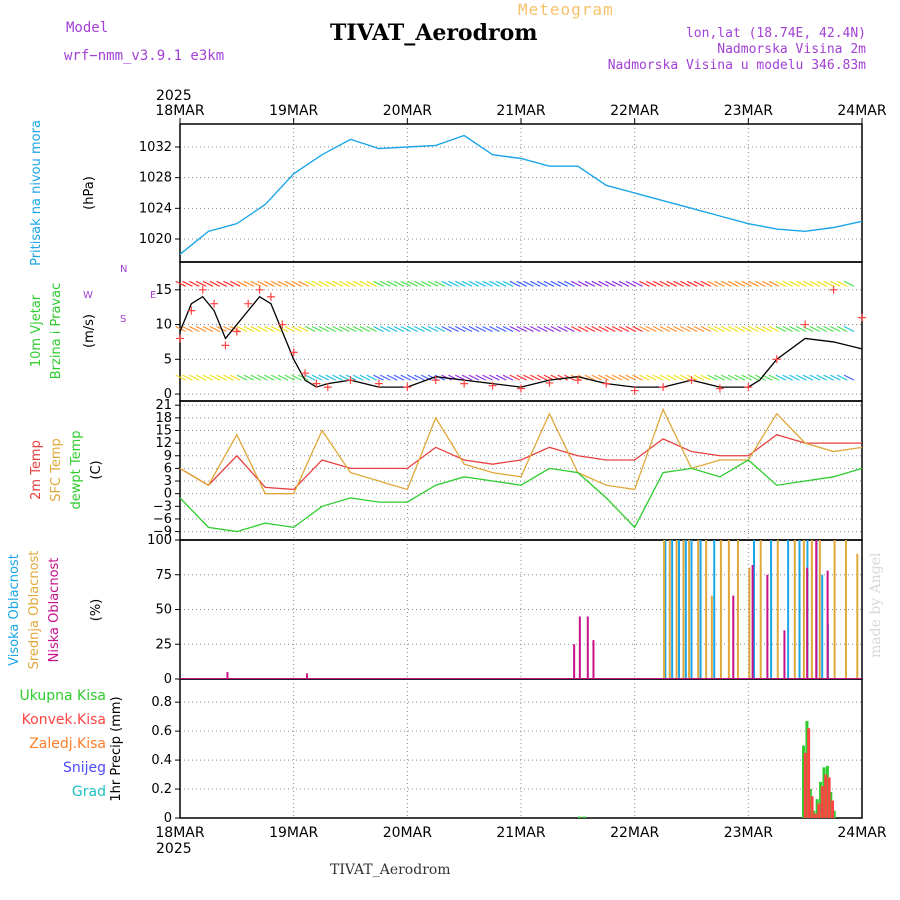  I want to click on cloud-legend-label: Visoka Oblacnost, so click(14, 610).